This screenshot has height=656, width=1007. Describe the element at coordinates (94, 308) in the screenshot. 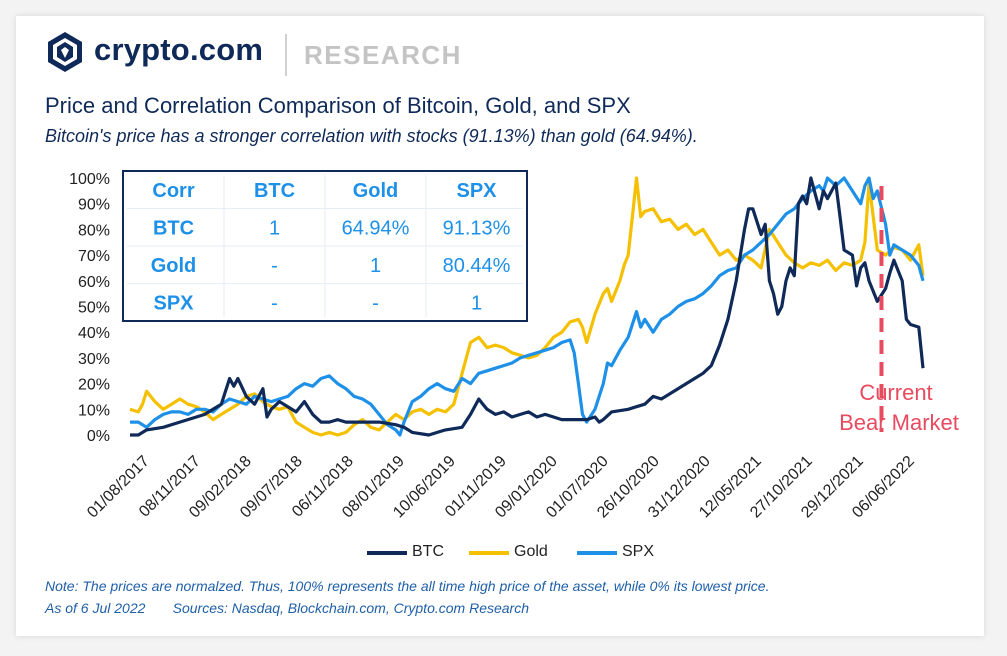

I see `y-tick-label: 50%` at that location.